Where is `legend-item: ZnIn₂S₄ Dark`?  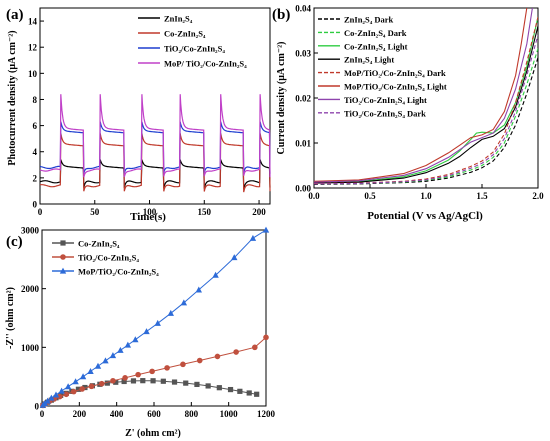
legend-item: ZnIn₂S₄ Dark is located at coordinates (356, 20).